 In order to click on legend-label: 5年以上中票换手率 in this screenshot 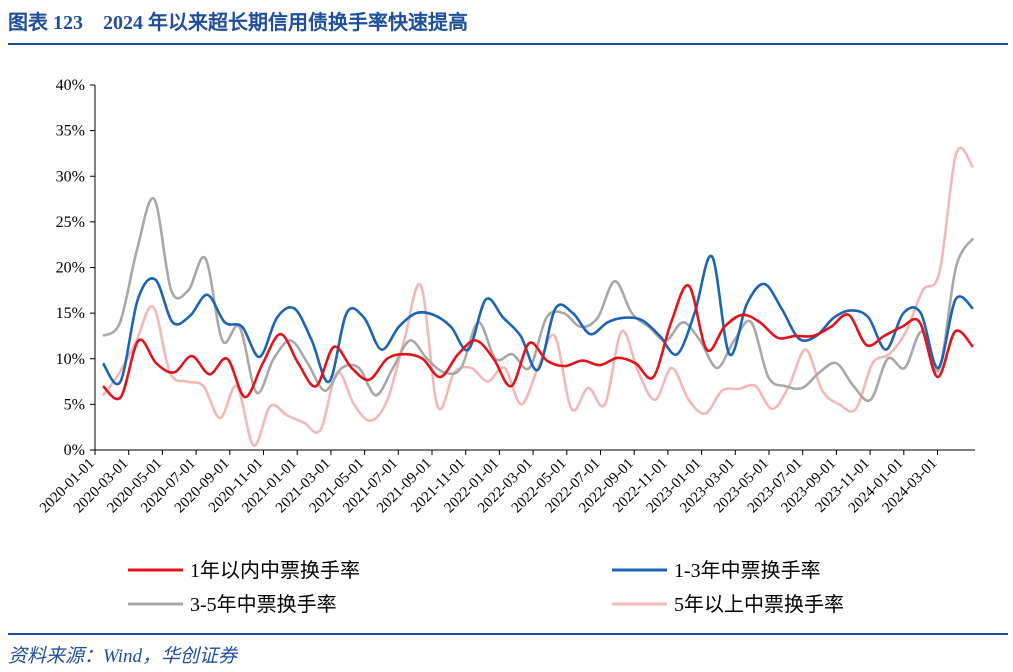, I will do `click(759, 604)`.